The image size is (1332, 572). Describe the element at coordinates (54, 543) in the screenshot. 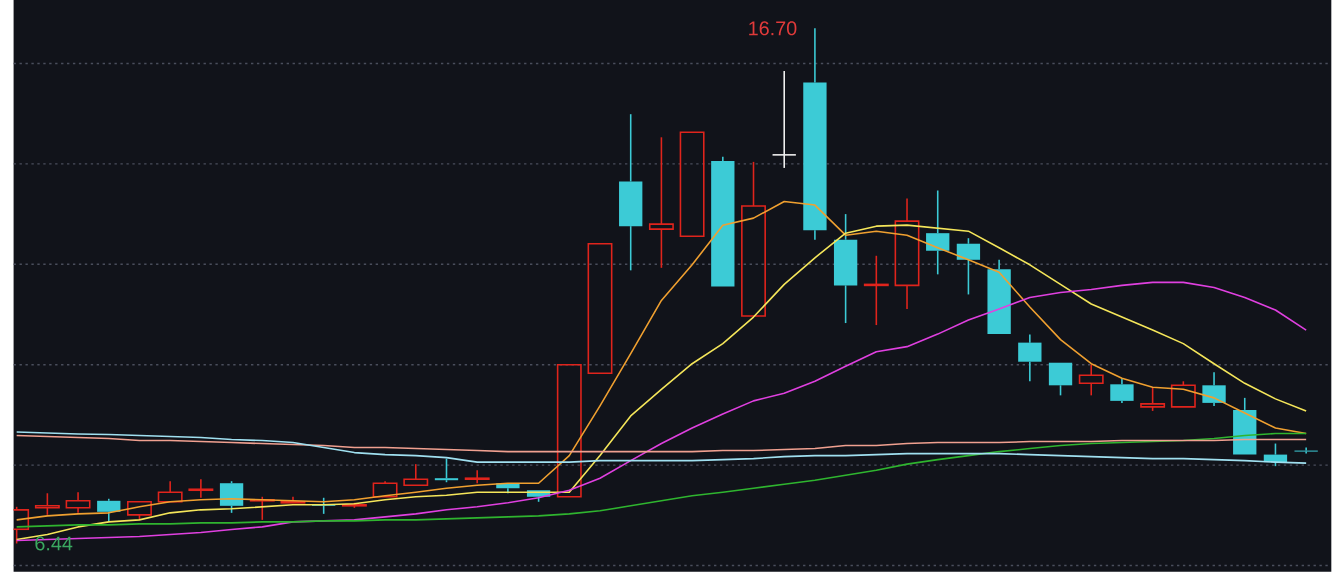

I see `annotation: 6.44` at that location.